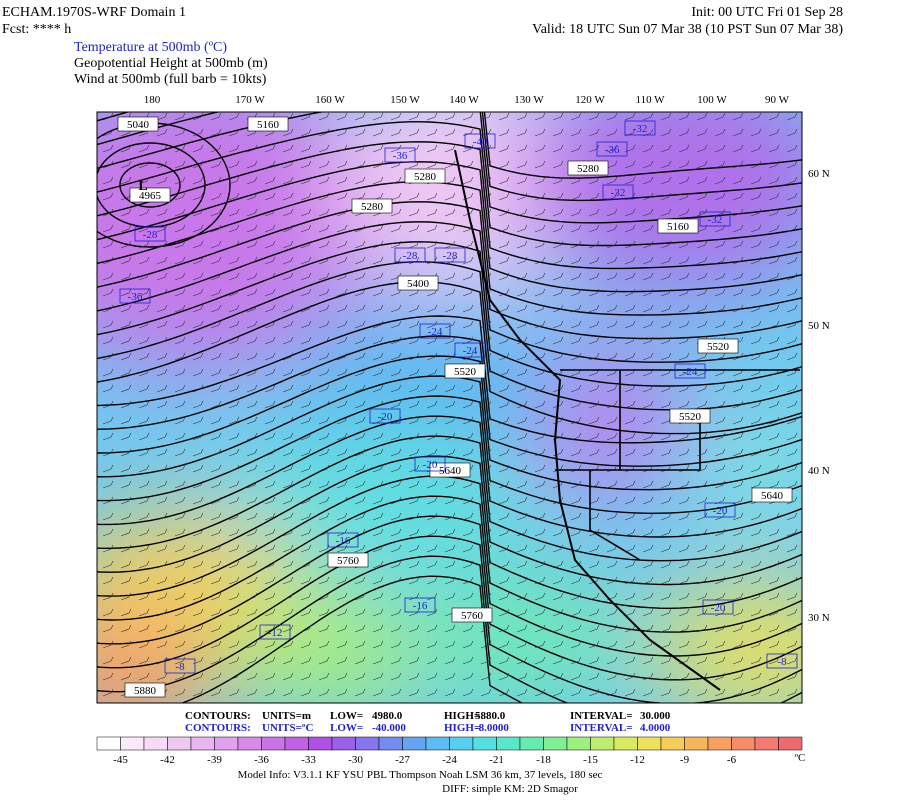 The height and width of the screenshot is (800, 900). What do you see at coordinates (214, 760) in the screenshot?
I see `colorbar-label: -39` at bounding box center [214, 760].